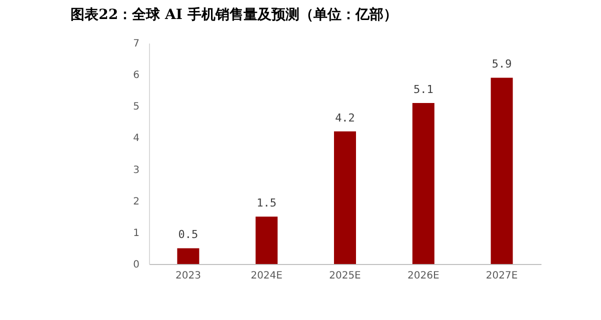  What do you see at coordinates (136, 138) in the screenshot?
I see `y-tick-label: 4` at bounding box center [136, 138].